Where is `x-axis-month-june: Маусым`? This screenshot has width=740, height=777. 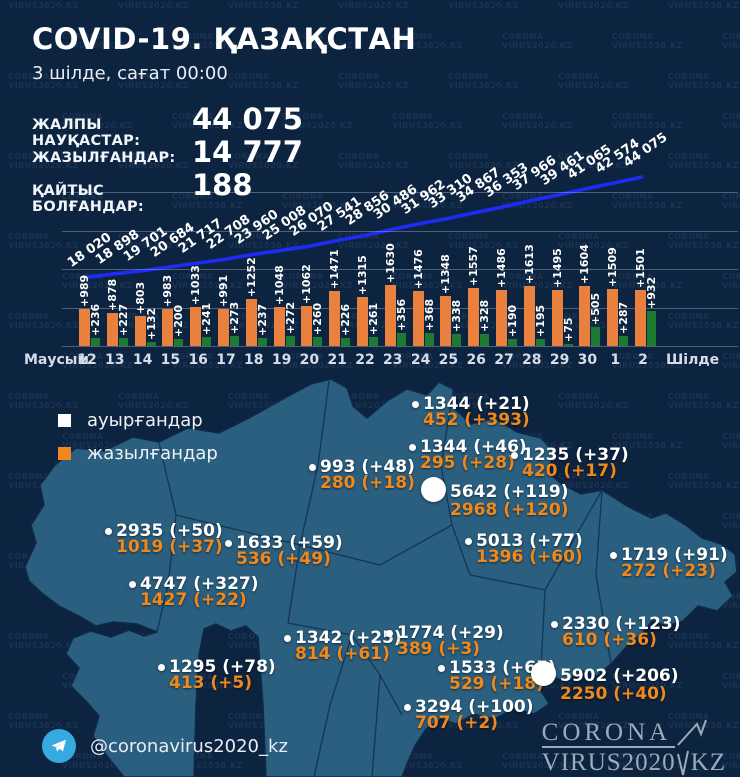 x-axis-month-june: Маусым is located at coordinates (56, 360).